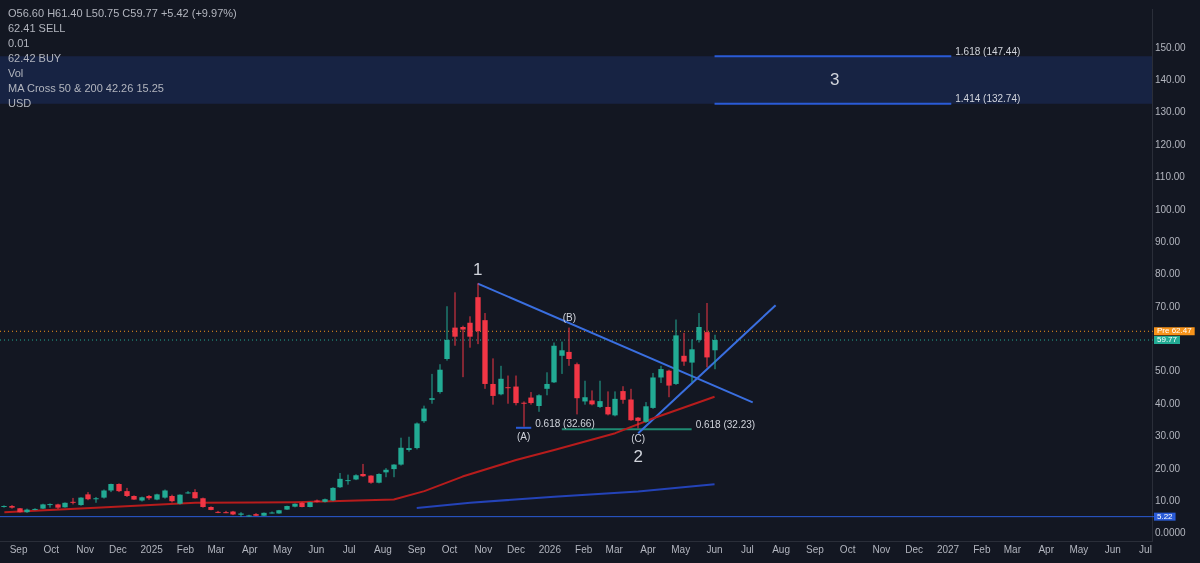  What do you see at coordinates (1171, 209) in the screenshot?
I see `y-tick-label: 100.00` at bounding box center [1171, 209].